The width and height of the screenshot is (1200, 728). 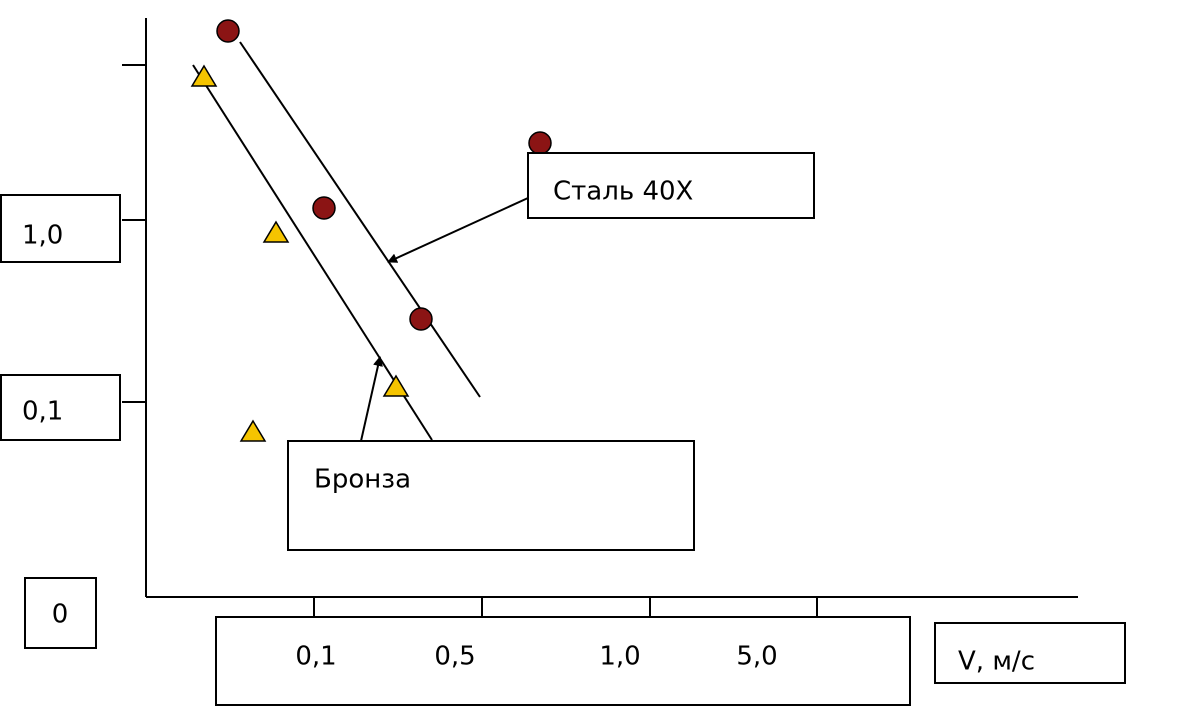 I want to click on callout-label: Сталь 40Х, so click(x=623, y=192).